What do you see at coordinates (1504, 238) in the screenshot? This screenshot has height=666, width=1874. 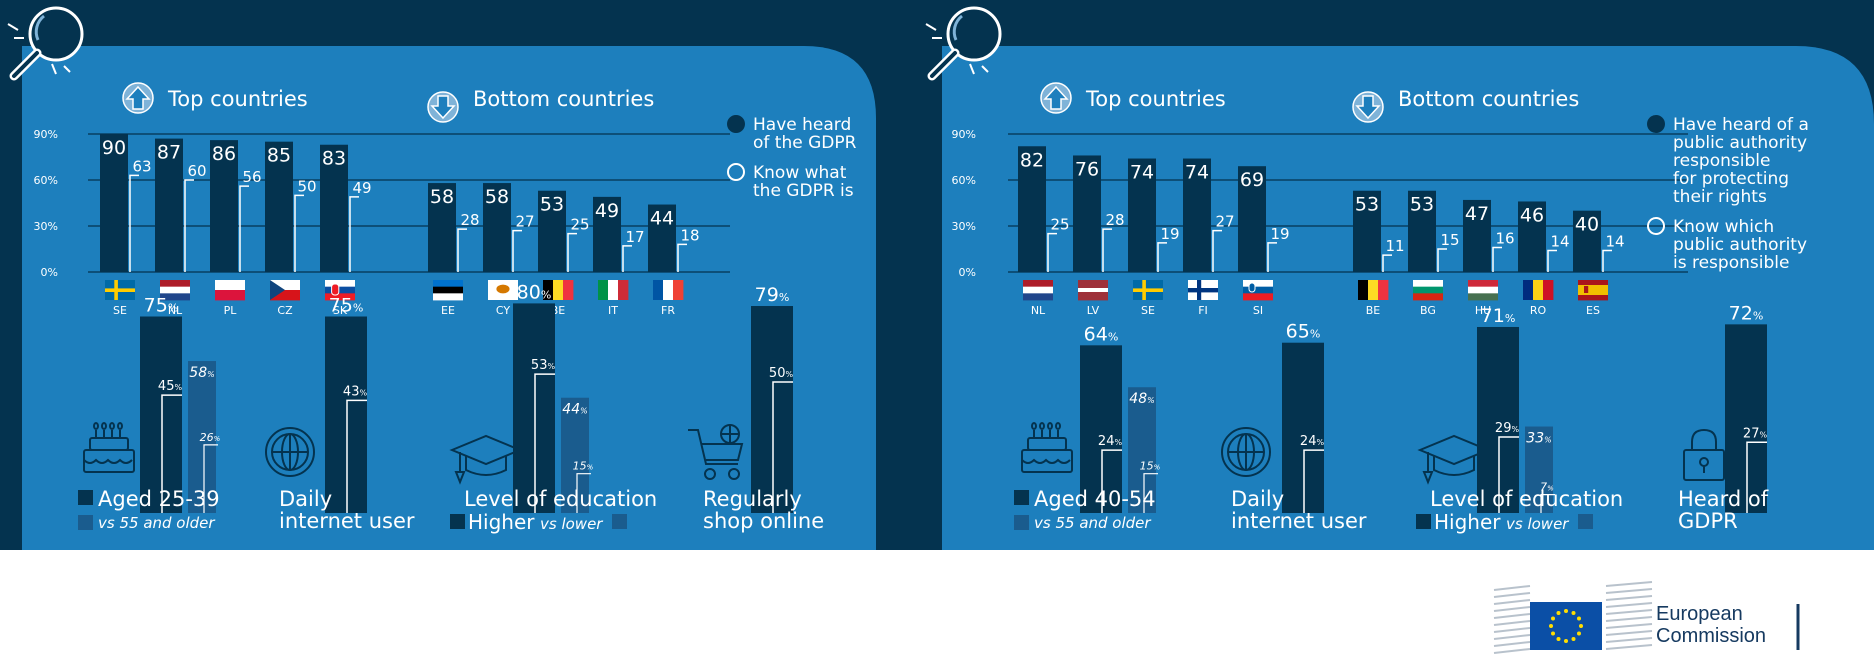 I see `bar-value-label: 16` at bounding box center [1504, 238].